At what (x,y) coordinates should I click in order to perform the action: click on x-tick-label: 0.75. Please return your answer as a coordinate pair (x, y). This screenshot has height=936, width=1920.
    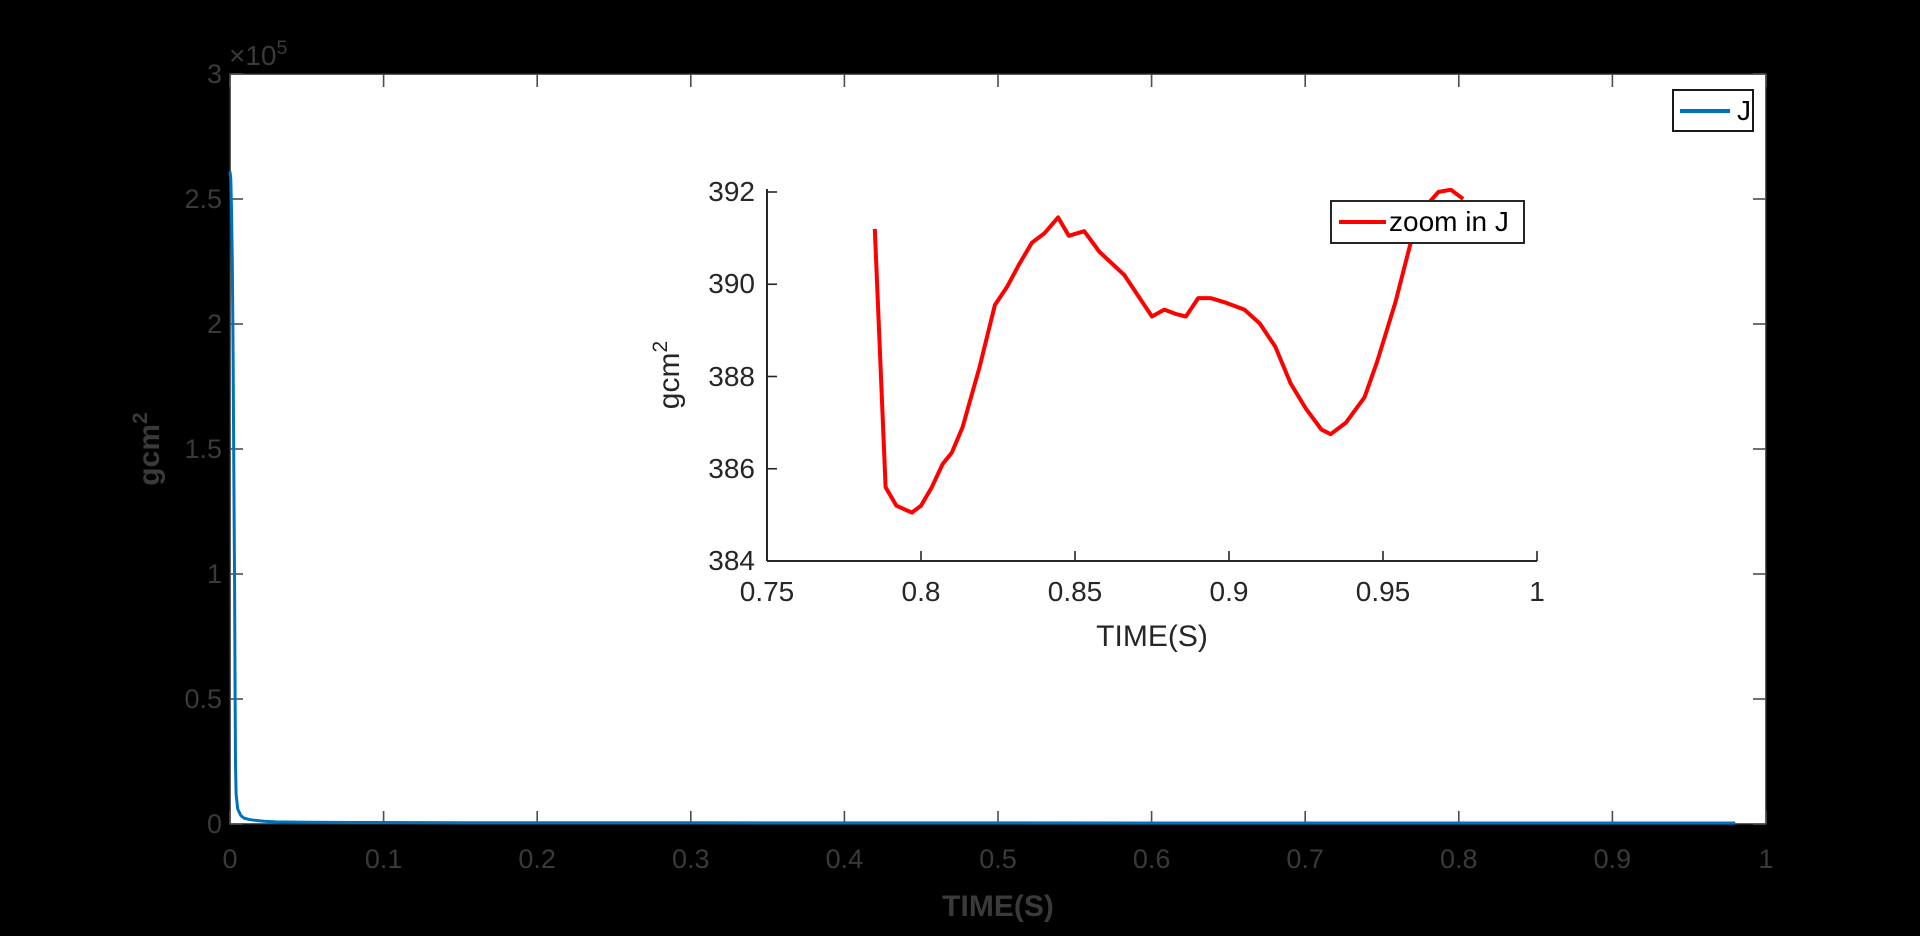
    Looking at the image, I should click on (767, 591).